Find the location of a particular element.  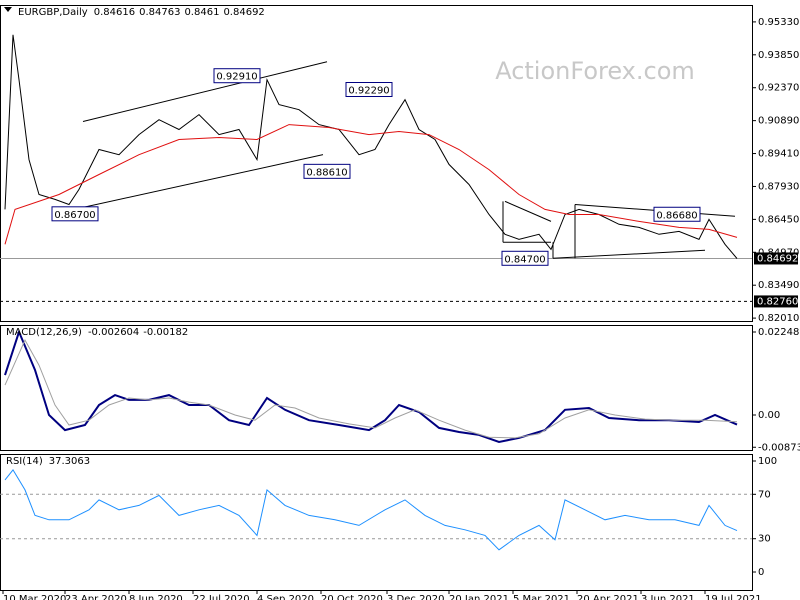

x-tick-label: 20 Apr 2021 is located at coordinates (608, 597).